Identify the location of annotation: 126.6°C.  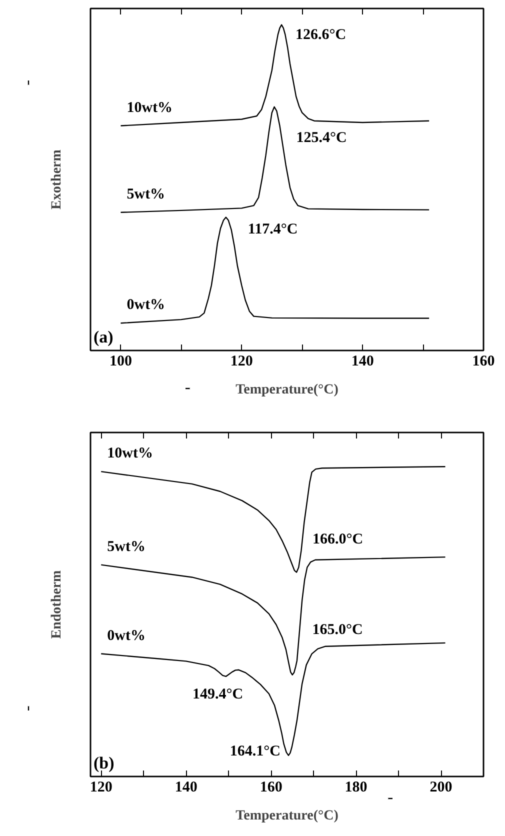
(321, 34).